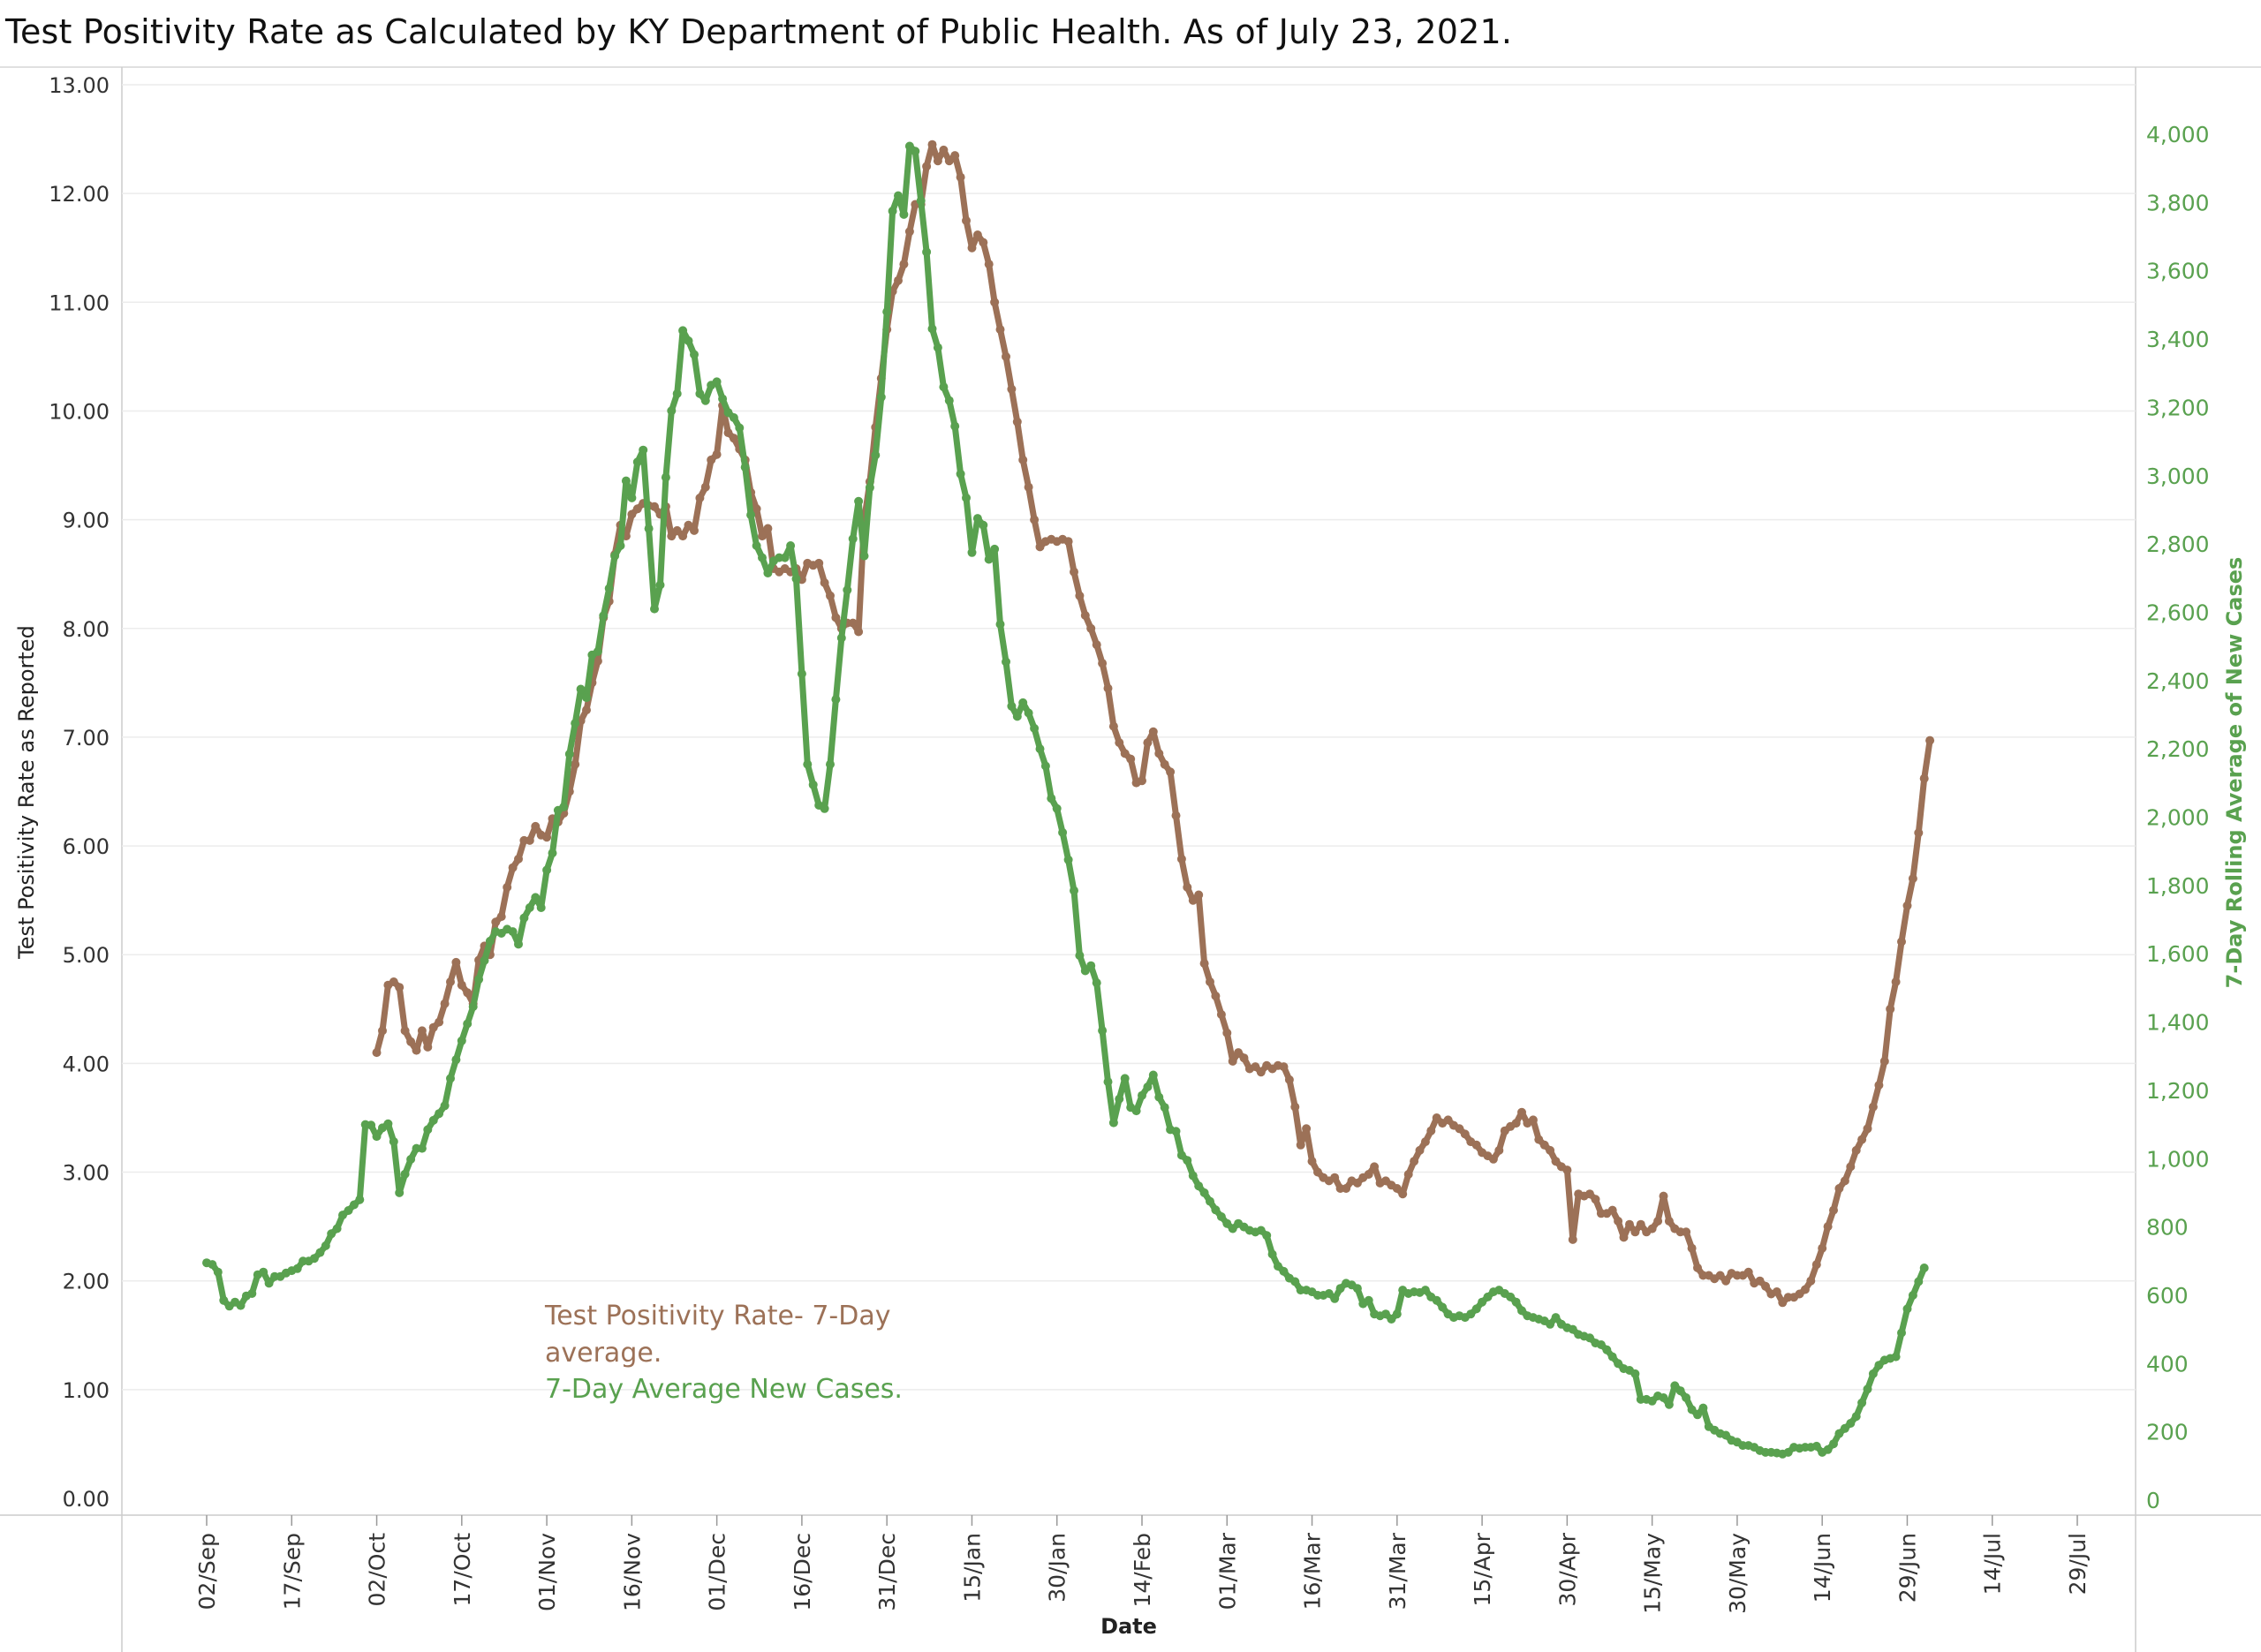 This screenshot has width=2261, height=1652. Describe the element at coordinates (79, 86) in the screenshot. I see `left-tick-label: 13.00` at that location.